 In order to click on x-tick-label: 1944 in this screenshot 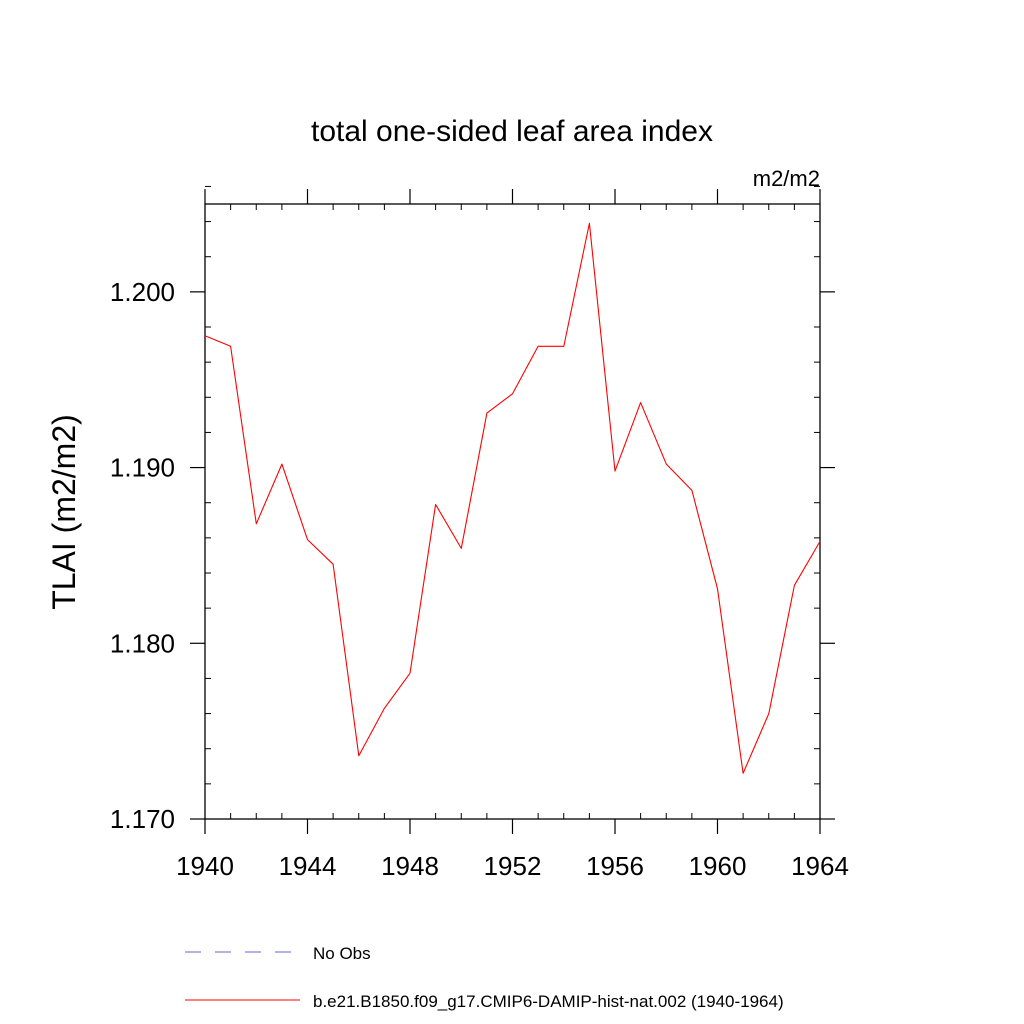, I will do `click(308, 866)`.